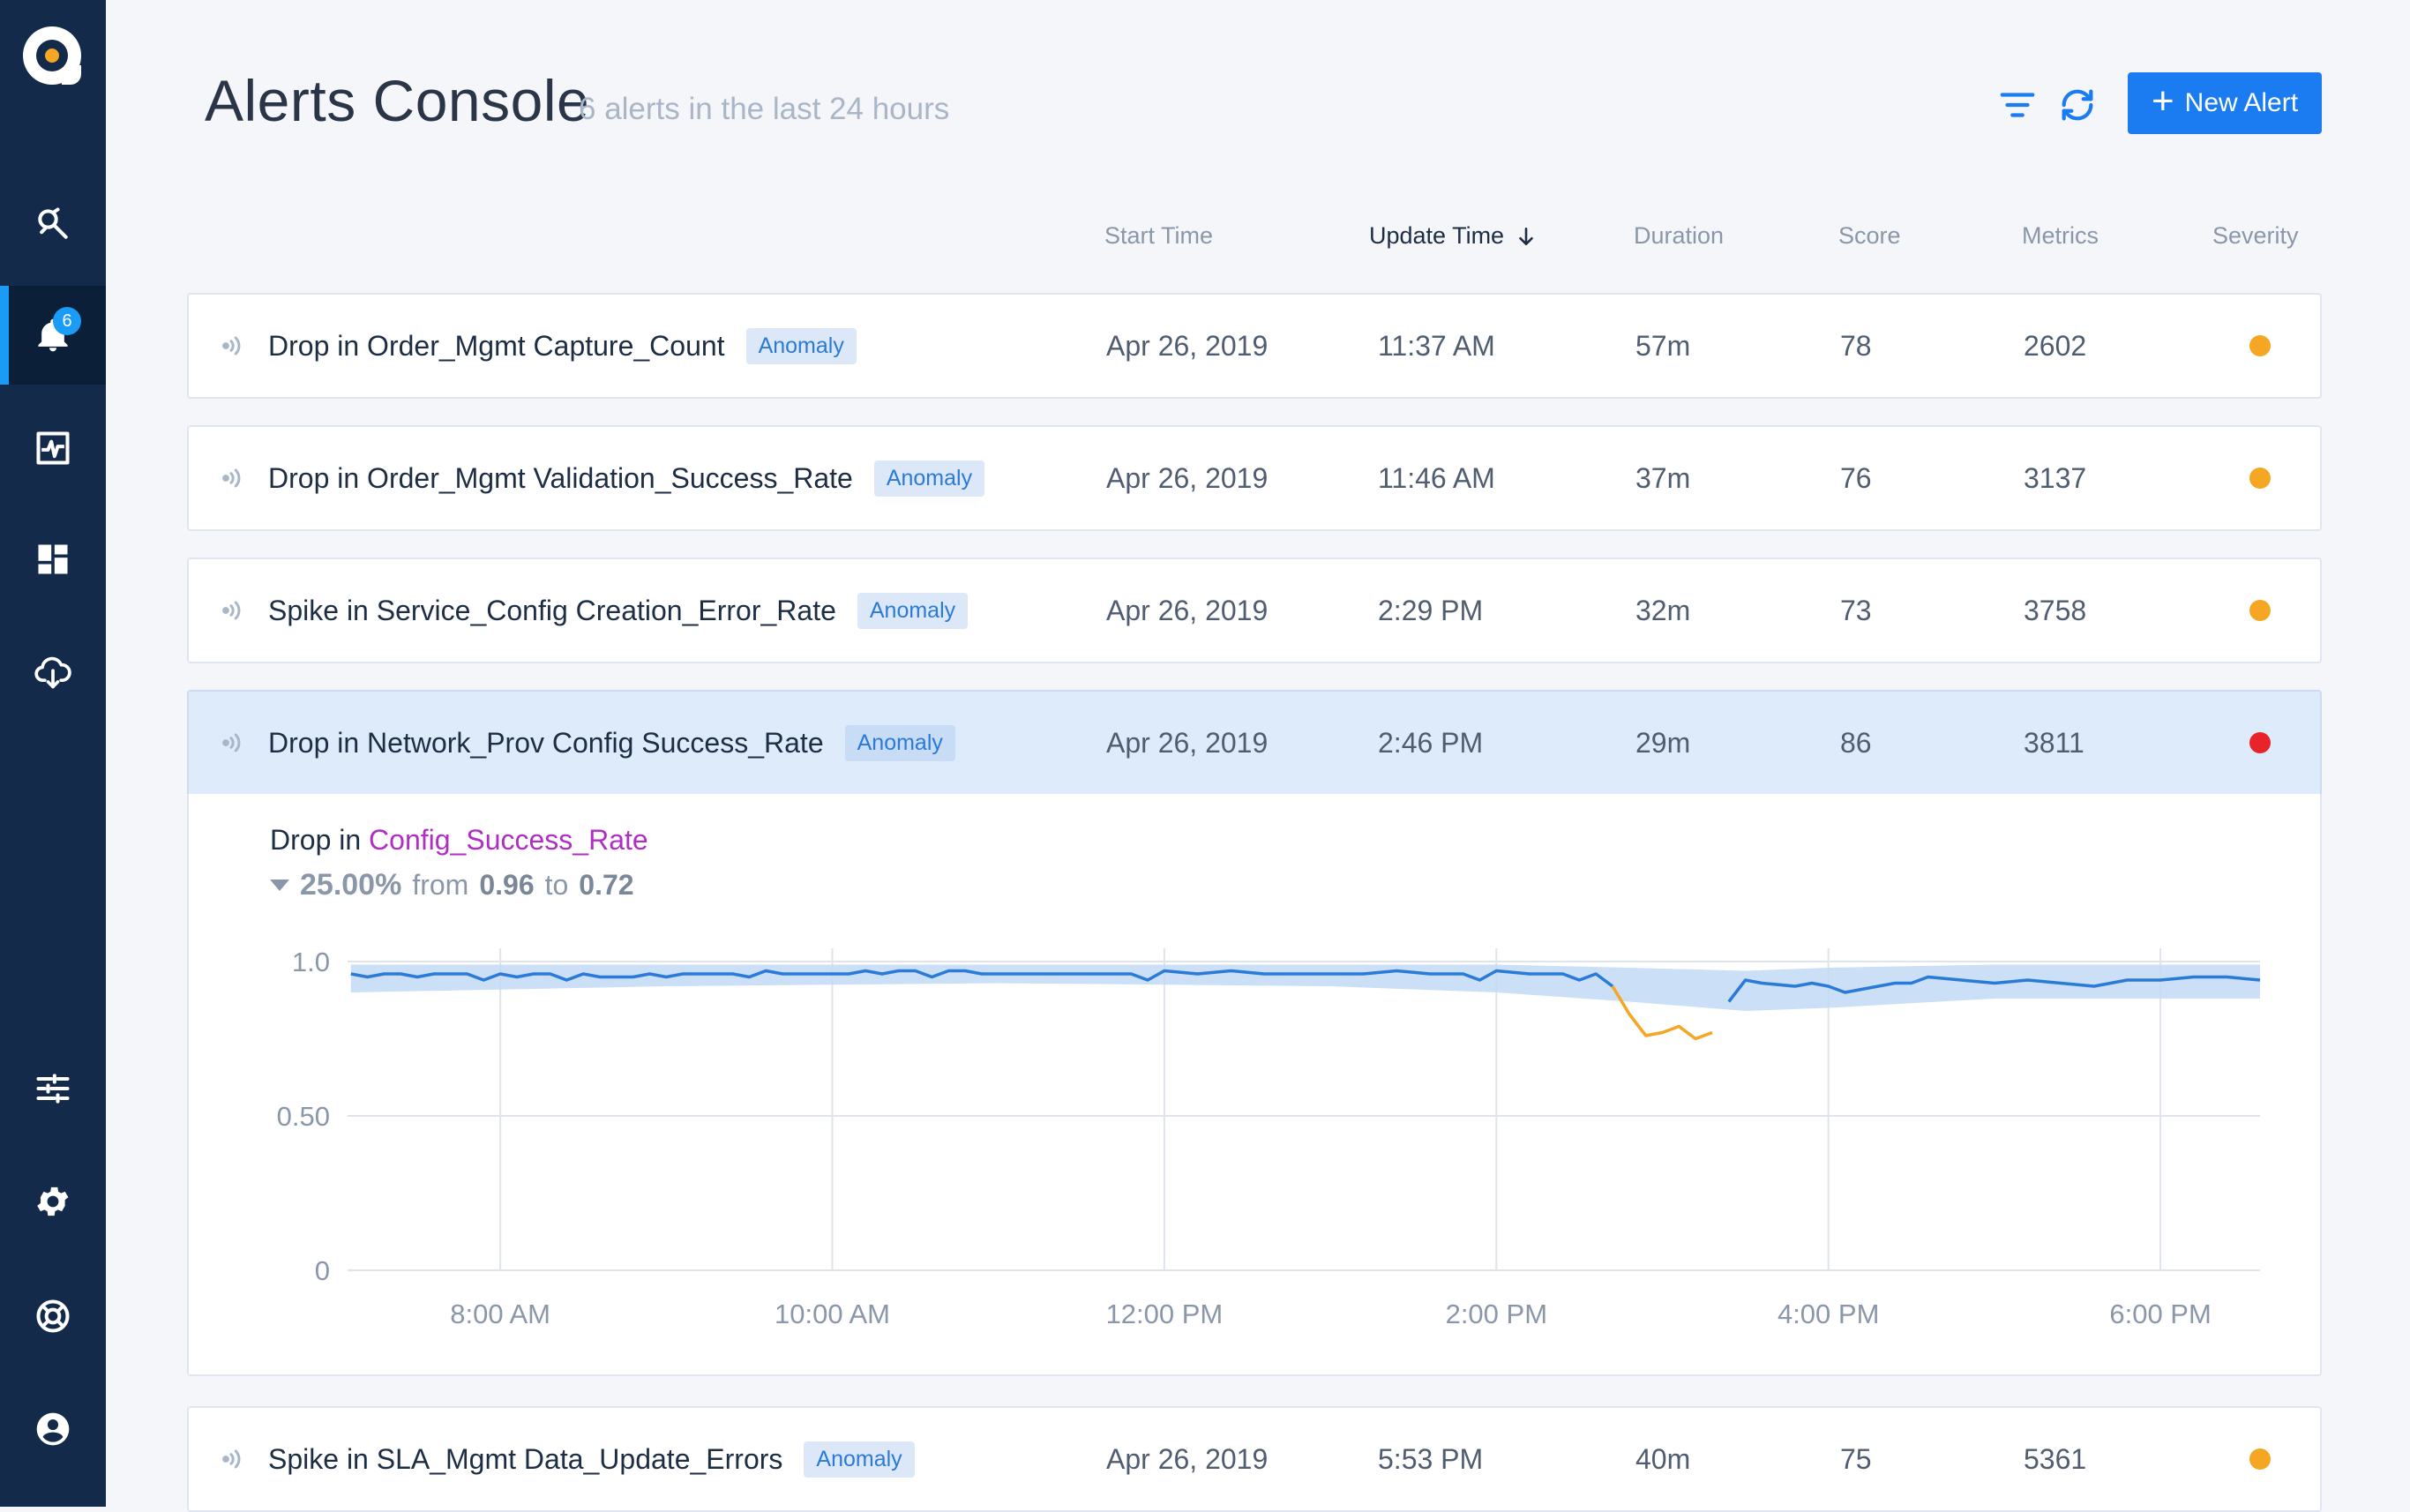 This screenshot has width=2410, height=1512. I want to click on alert-duration: 29m, so click(1663, 742).